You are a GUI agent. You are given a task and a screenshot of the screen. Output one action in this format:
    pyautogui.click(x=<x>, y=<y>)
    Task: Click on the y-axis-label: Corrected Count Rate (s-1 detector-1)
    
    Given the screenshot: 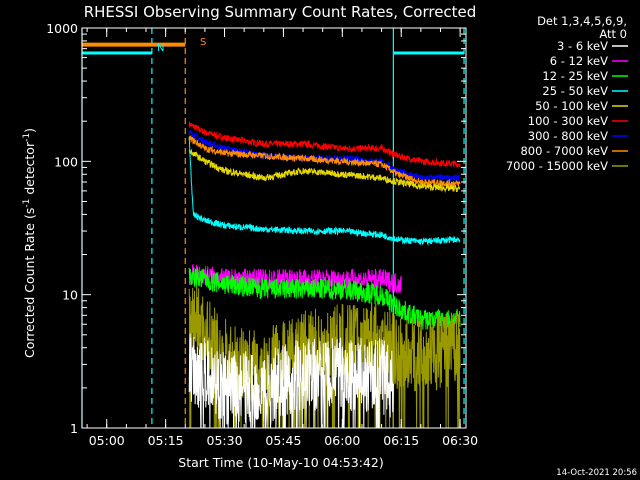 What is the action you would take?
    pyautogui.click(x=29, y=243)
    